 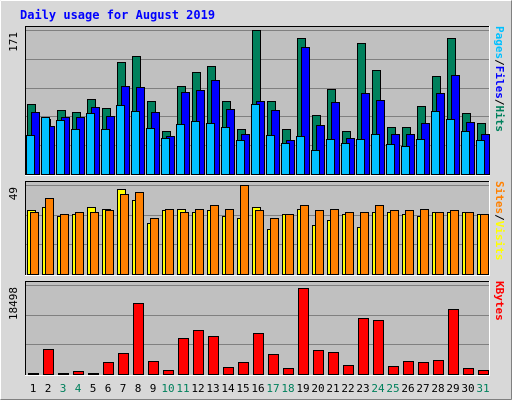 I want to click on x-tick-label-day-28: 28, so click(x=437, y=388).